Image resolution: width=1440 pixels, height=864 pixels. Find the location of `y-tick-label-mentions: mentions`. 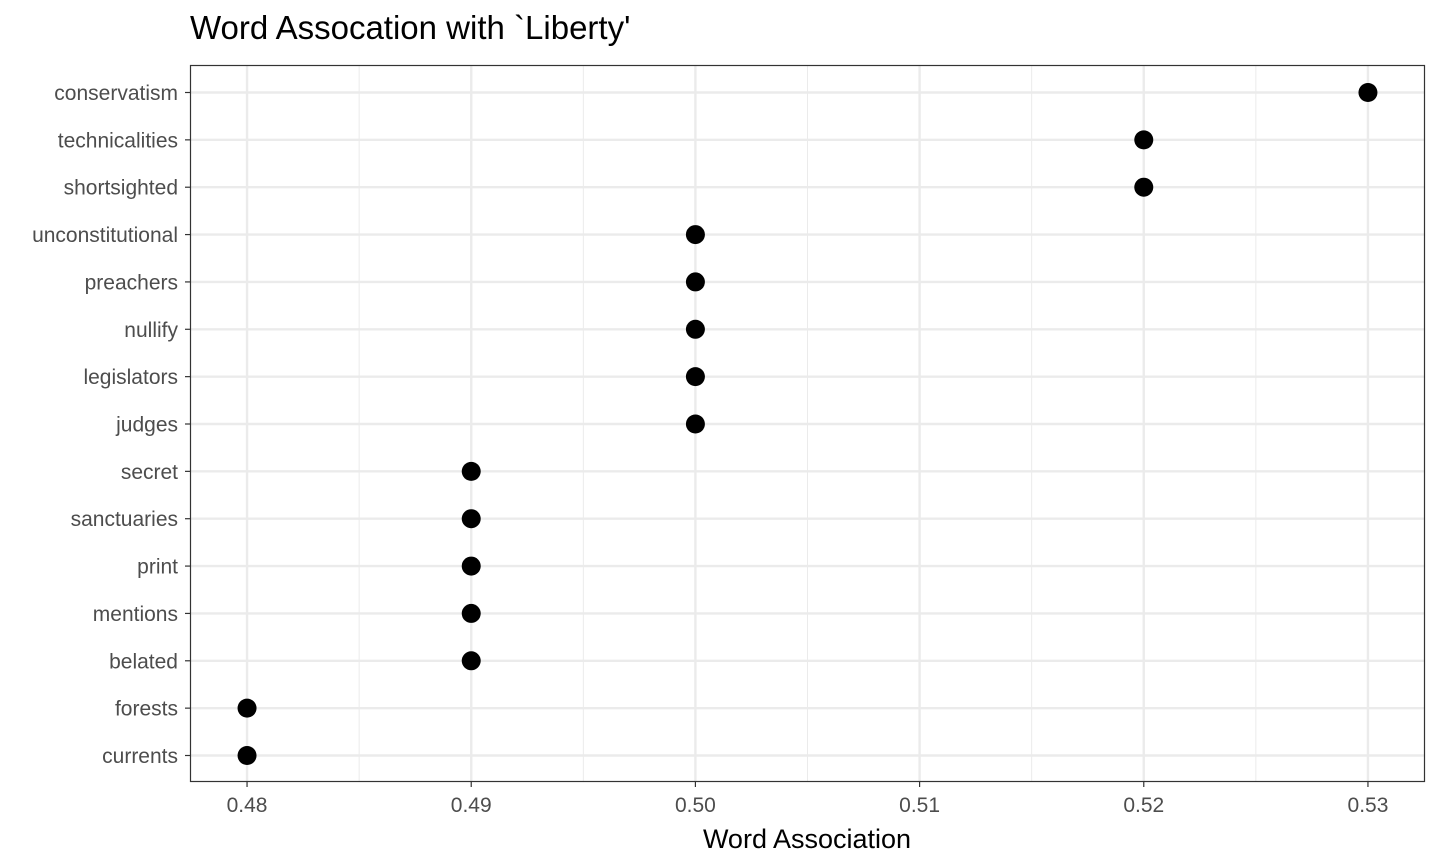

y-tick-label-mentions: mentions is located at coordinates (135, 614).